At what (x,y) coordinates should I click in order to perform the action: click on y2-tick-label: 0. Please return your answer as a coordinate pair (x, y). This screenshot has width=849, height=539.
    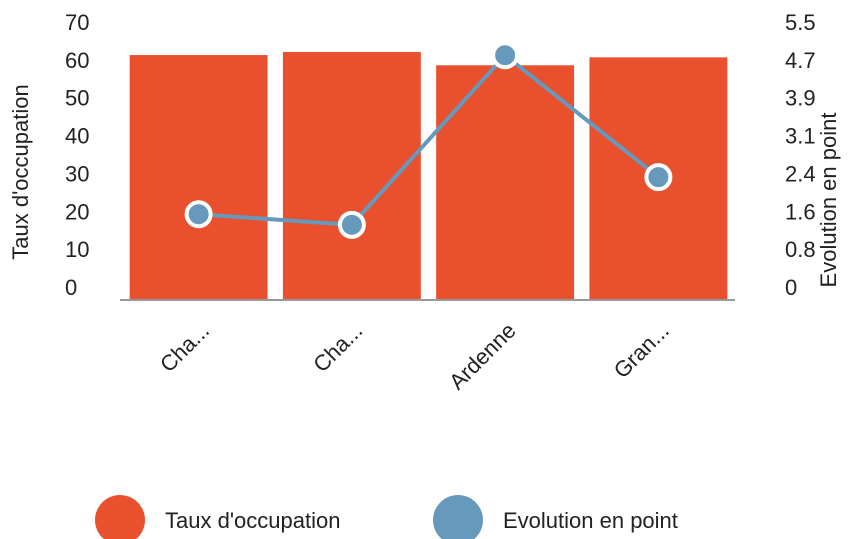
    Looking at the image, I should click on (791, 287).